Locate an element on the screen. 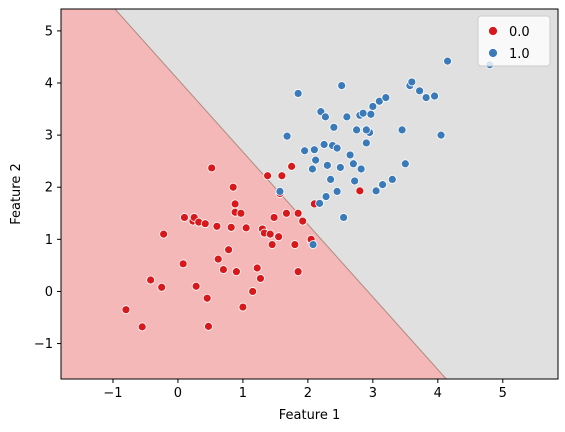  x-tick-label: 4 is located at coordinates (438, 393).